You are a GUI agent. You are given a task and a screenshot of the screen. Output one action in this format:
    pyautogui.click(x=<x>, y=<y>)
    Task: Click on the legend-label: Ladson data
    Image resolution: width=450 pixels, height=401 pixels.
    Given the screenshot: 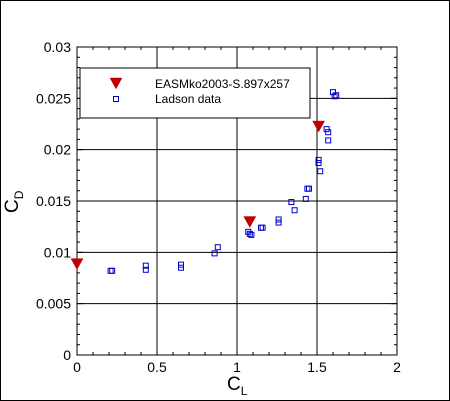 What is the action you would take?
    pyautogui.click(x=188, y=99)
    